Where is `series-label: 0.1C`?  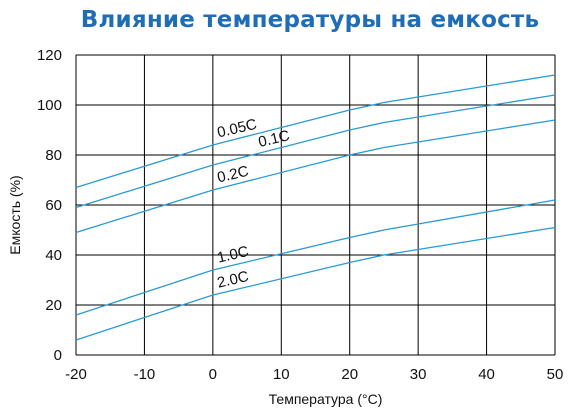 series-label: 0.1C is located at coordinates (274, 139).